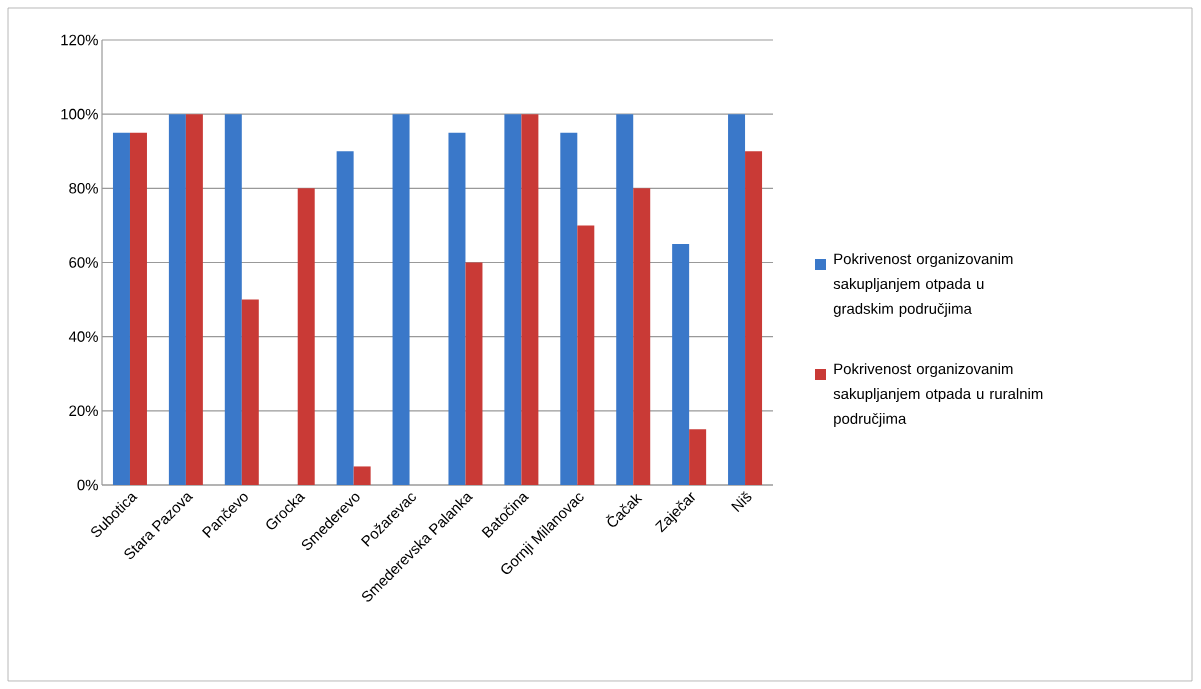  What do you see at coordinates (83, 188) in the screenshot?
I see `y-tick-label: 80%` at bounding box center [83, 188].